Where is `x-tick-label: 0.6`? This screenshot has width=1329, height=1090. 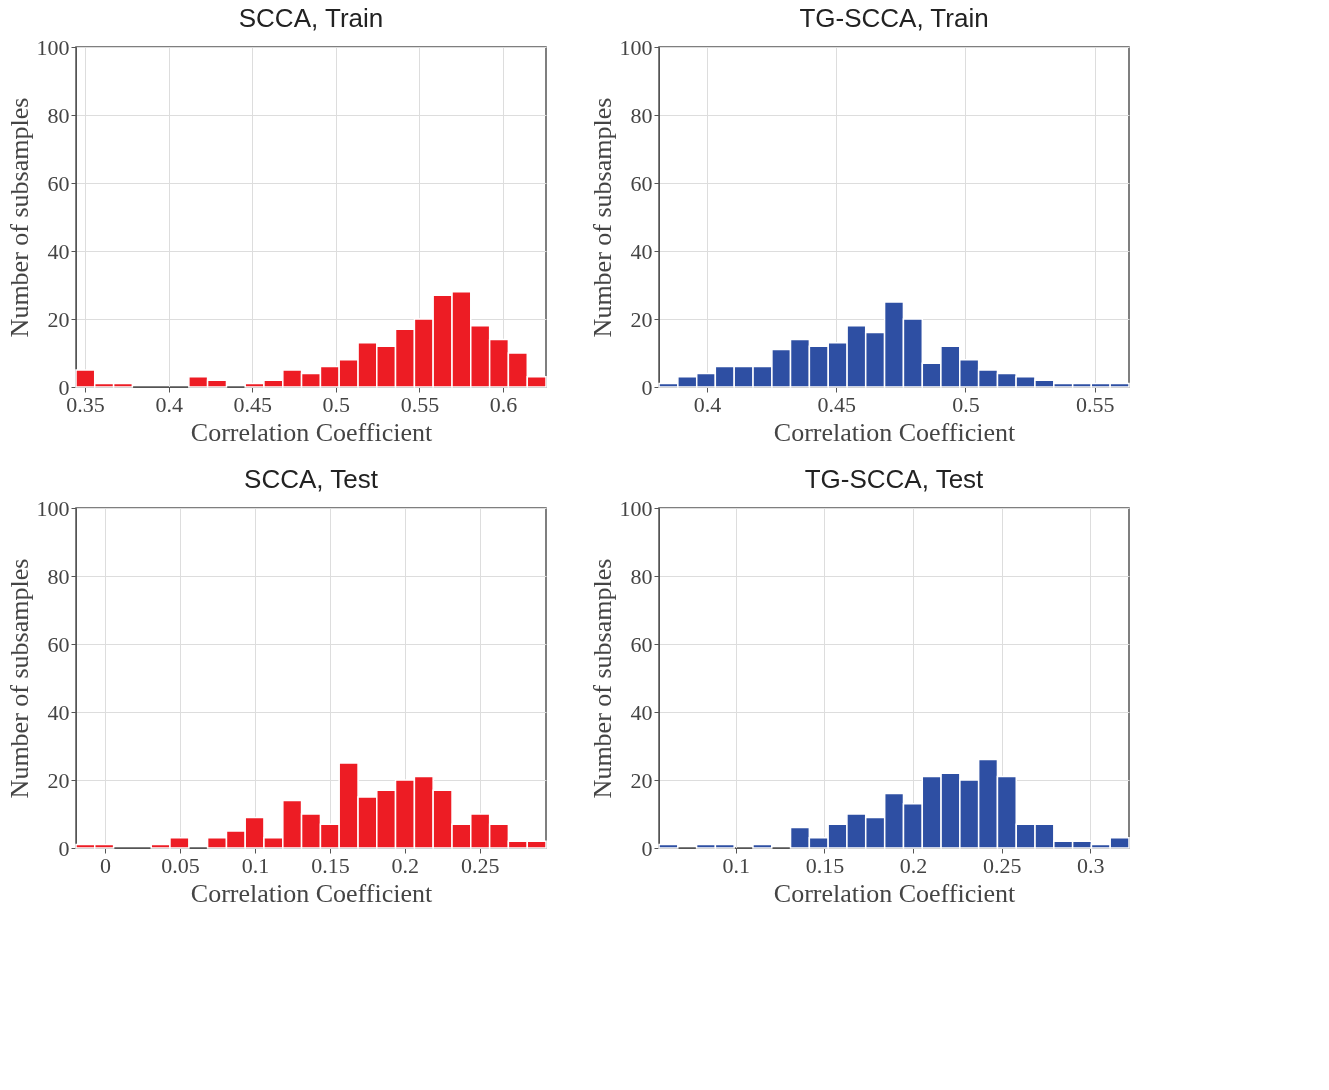 x-tick-label: 0.6 is located at coordinates (503, 404).